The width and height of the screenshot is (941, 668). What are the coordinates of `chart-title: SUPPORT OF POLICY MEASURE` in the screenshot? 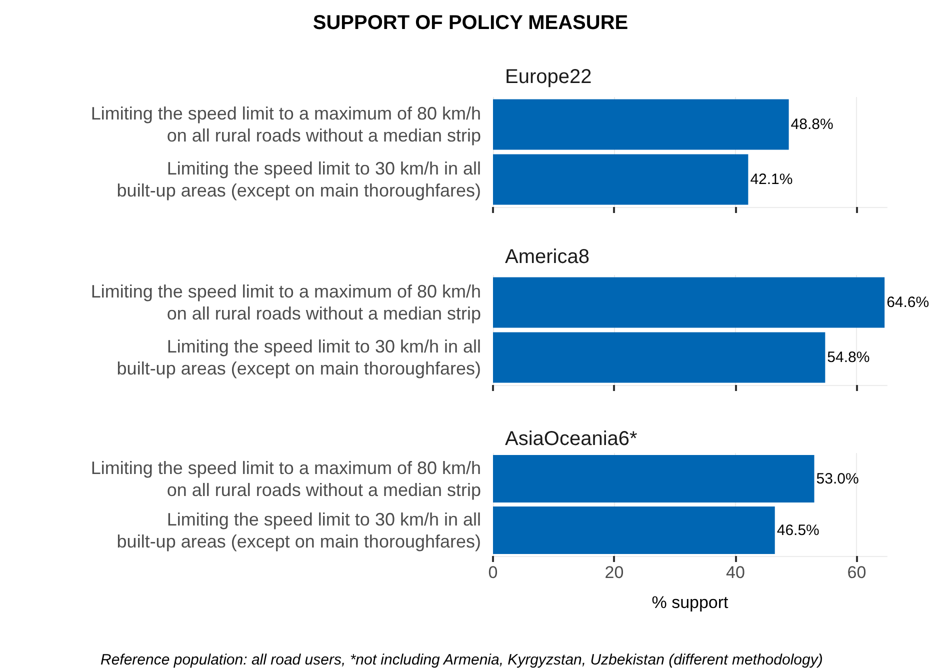 It's located at (470, 23).